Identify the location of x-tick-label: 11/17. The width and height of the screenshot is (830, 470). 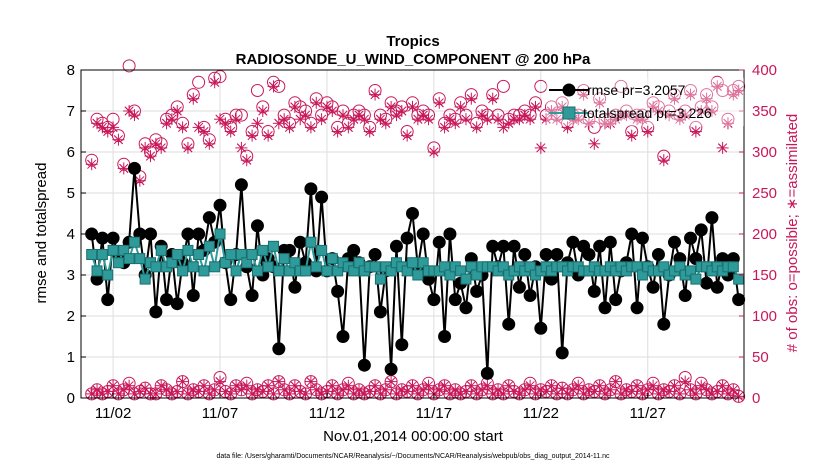
(434, 413).